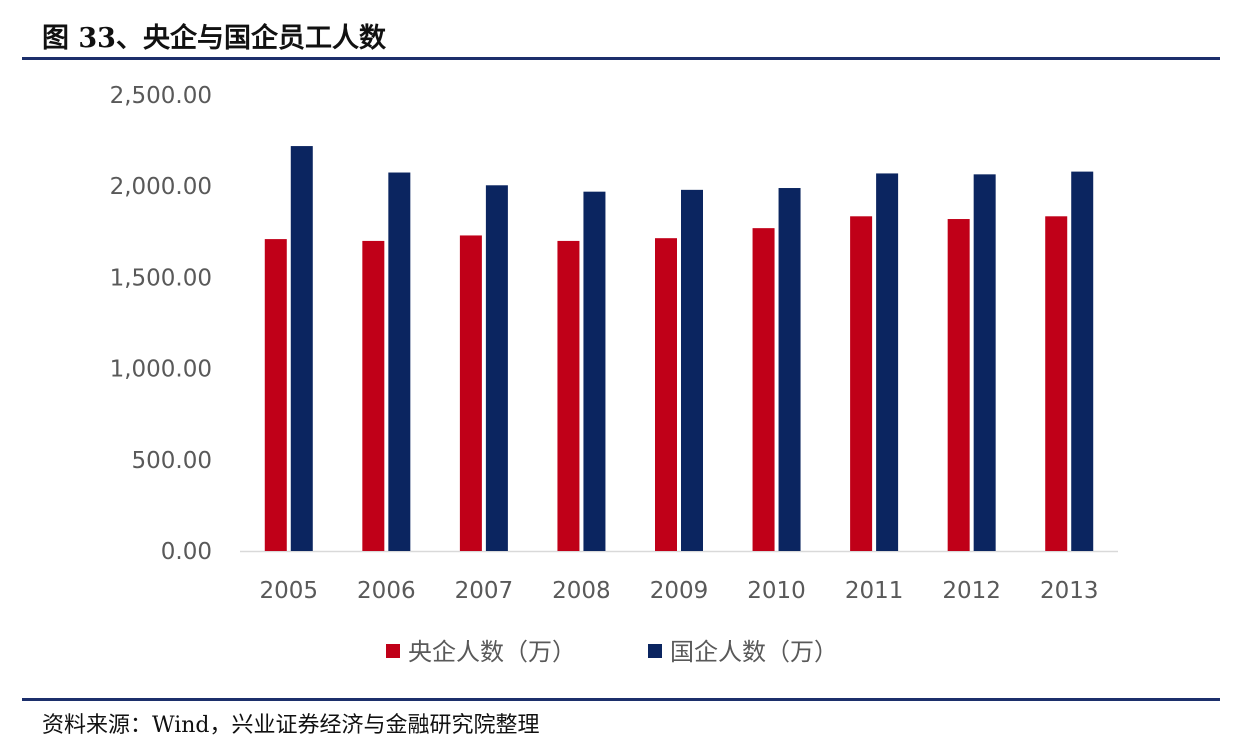 This screenshot has width=1240, height=744. What do you see at coordinates (161, 370) in the screenshot?
I see `y-tick-label: 1,000.00` at bounding box center [161, 370].